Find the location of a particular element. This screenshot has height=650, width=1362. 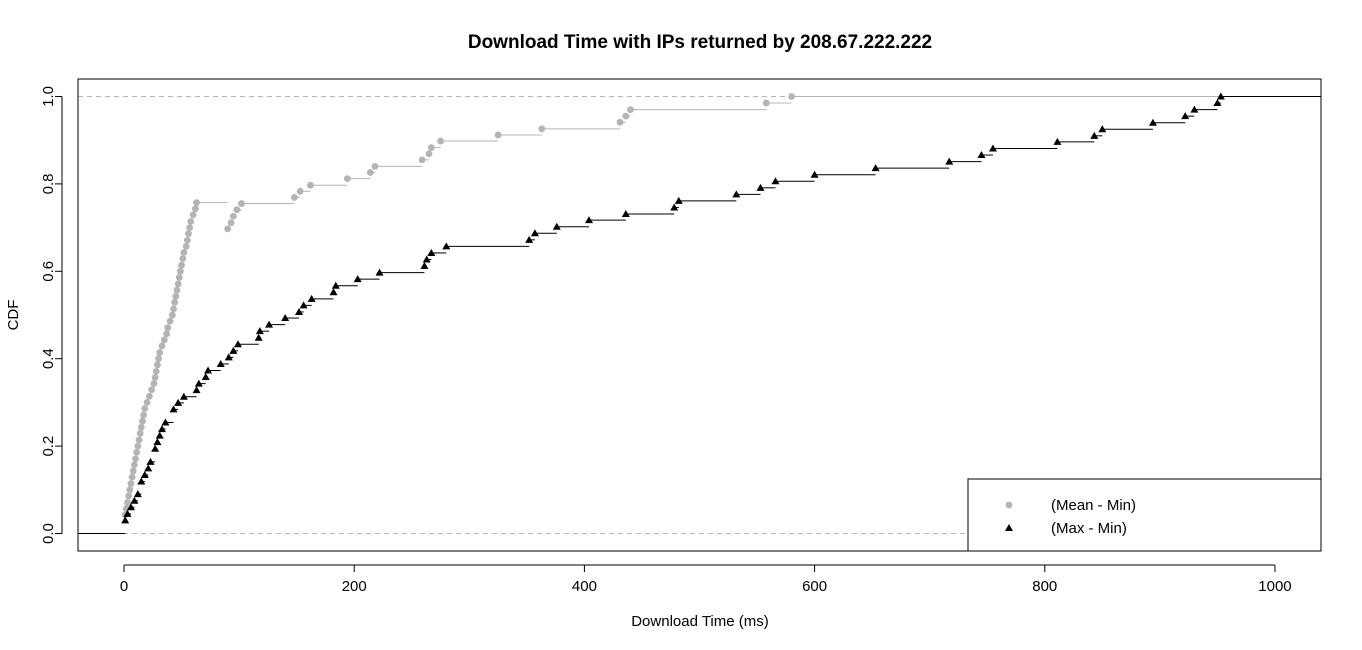

x-tick-label: 400 is located at coordinates (584, 586).